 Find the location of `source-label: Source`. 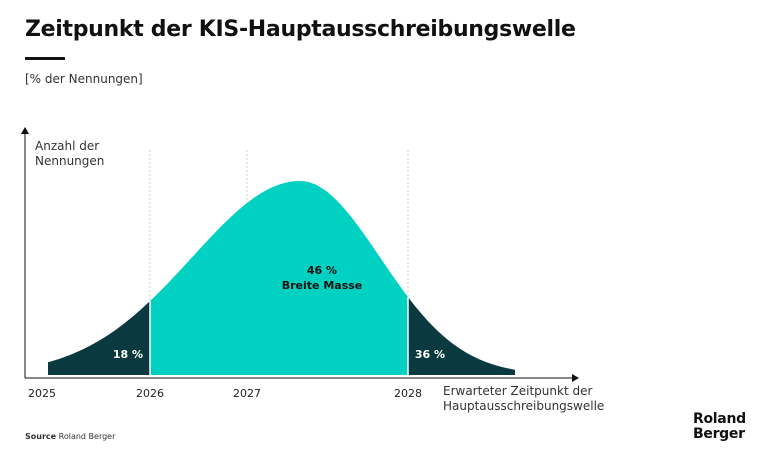

source-label: Source is located at coordinates (41, 436).